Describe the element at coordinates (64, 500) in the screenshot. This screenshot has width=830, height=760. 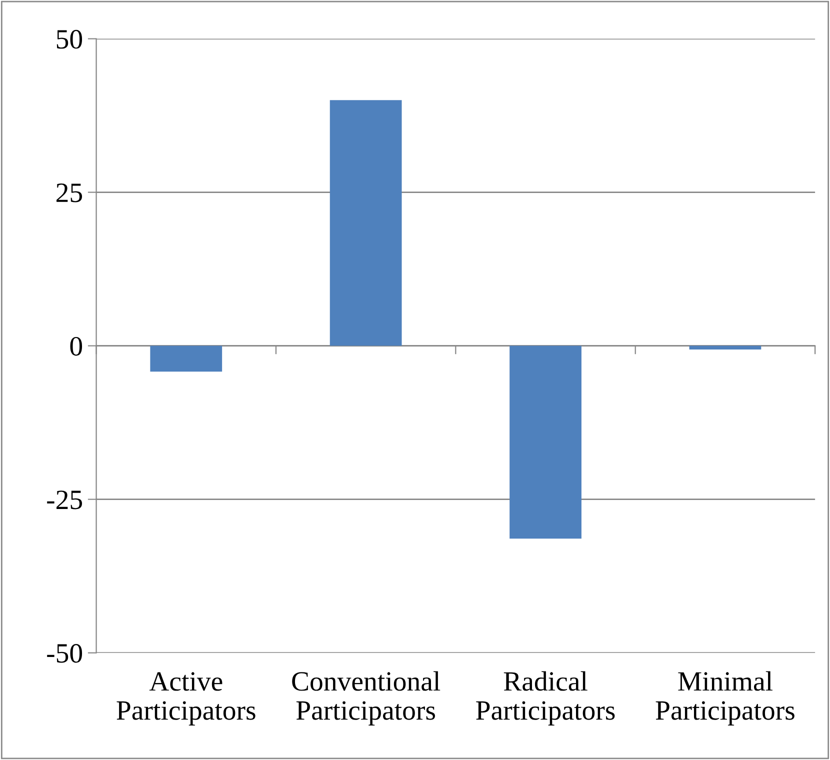
I see `y-tick-label: -25` at that location.